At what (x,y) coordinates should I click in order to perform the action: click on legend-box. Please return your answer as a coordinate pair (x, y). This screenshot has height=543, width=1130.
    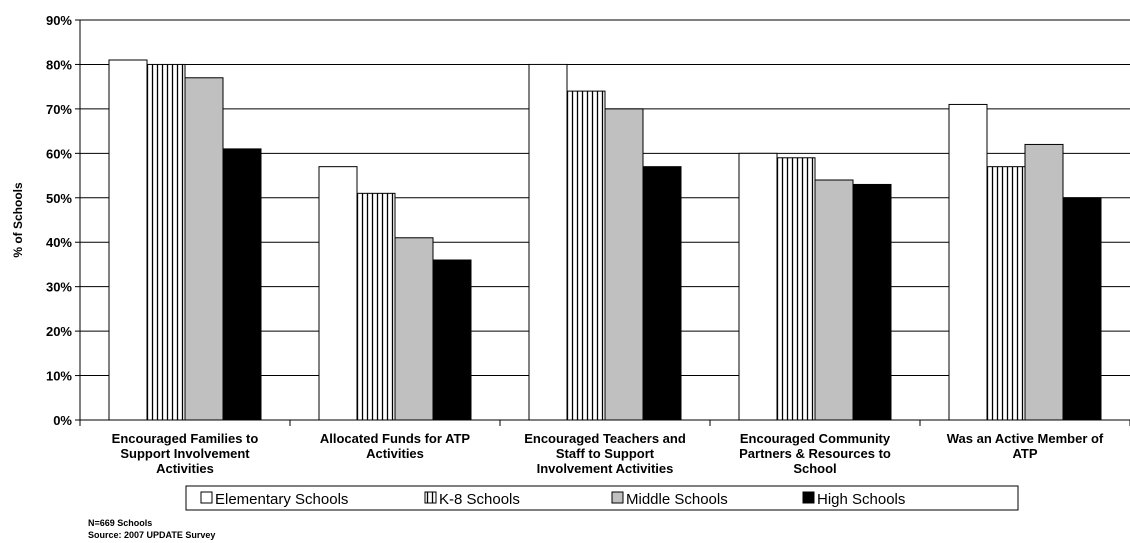
    Looking at the image, I should click on (602, 498).